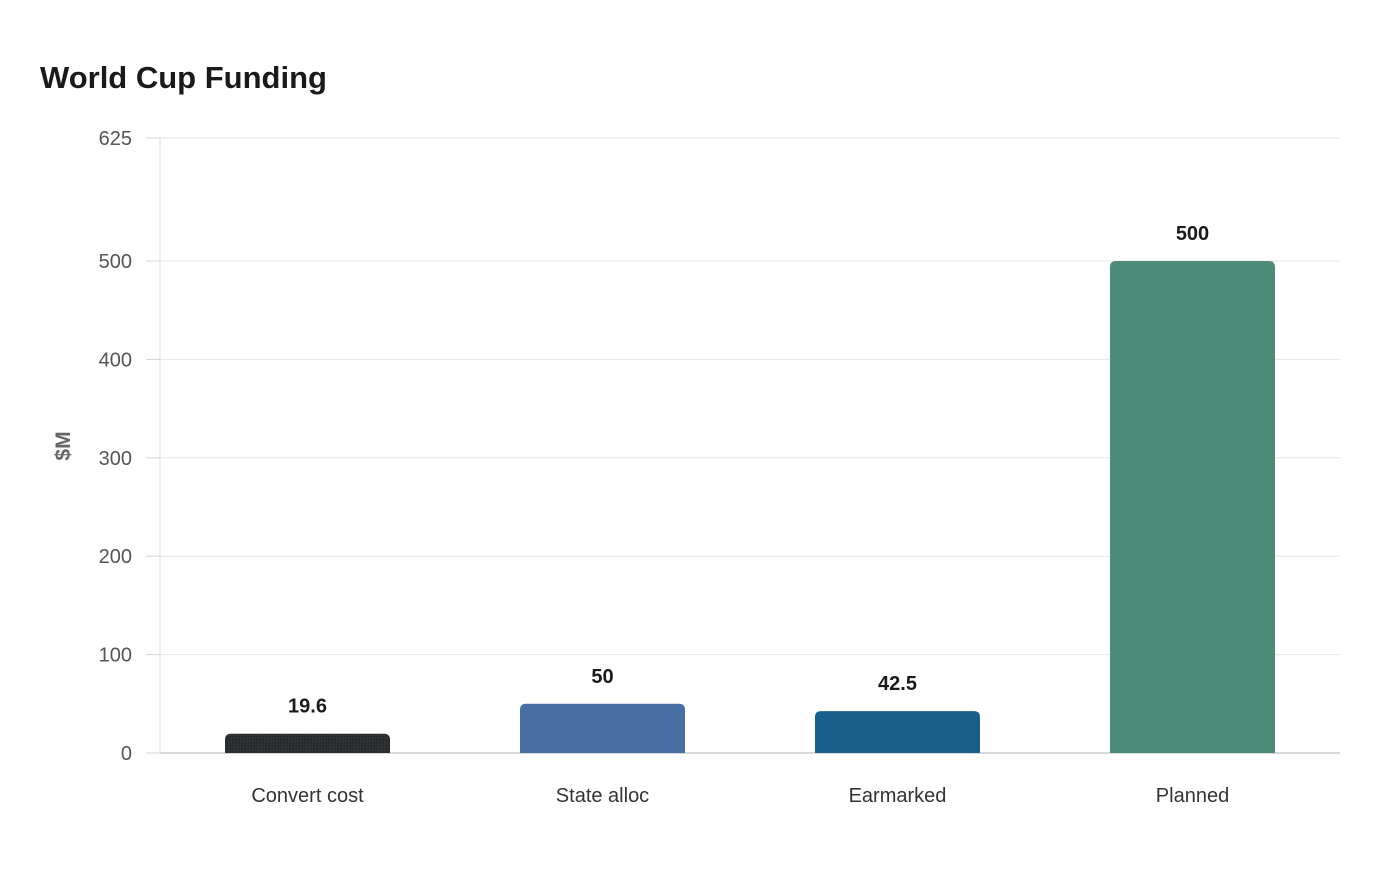 The width and height of the screenshot is (1400, 885). I want to click on x-tick-label: State alloc, so click(602, 796).